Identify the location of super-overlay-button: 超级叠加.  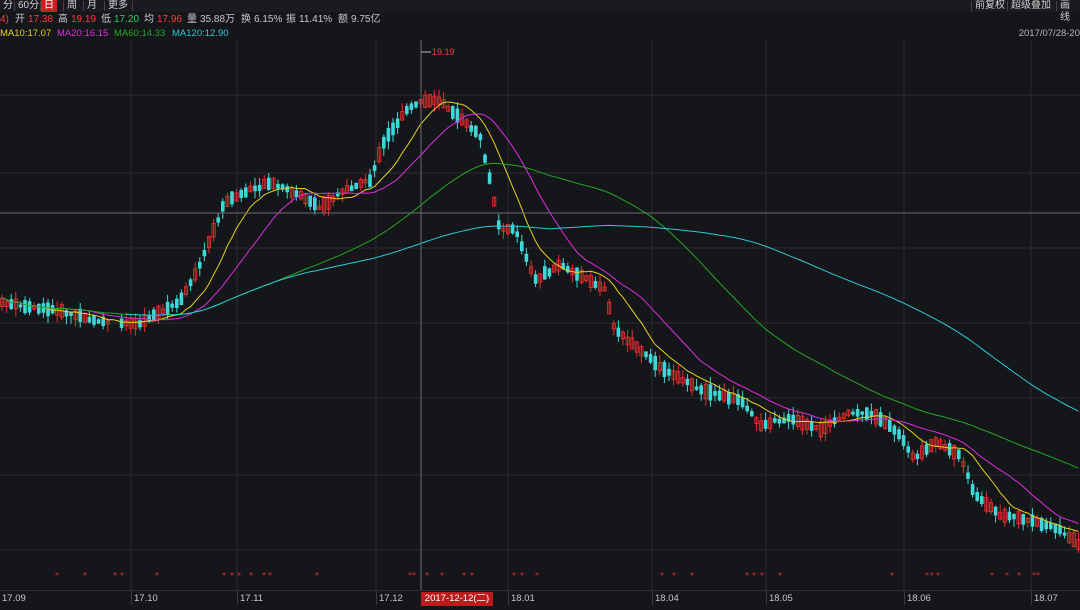
(1031, 5).